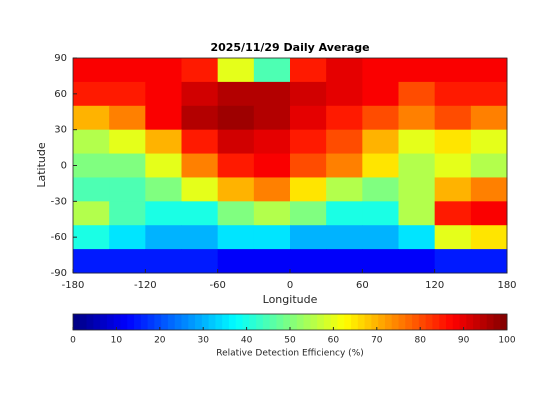  I want to click on y-tick-label: 60, so click(60, 94).